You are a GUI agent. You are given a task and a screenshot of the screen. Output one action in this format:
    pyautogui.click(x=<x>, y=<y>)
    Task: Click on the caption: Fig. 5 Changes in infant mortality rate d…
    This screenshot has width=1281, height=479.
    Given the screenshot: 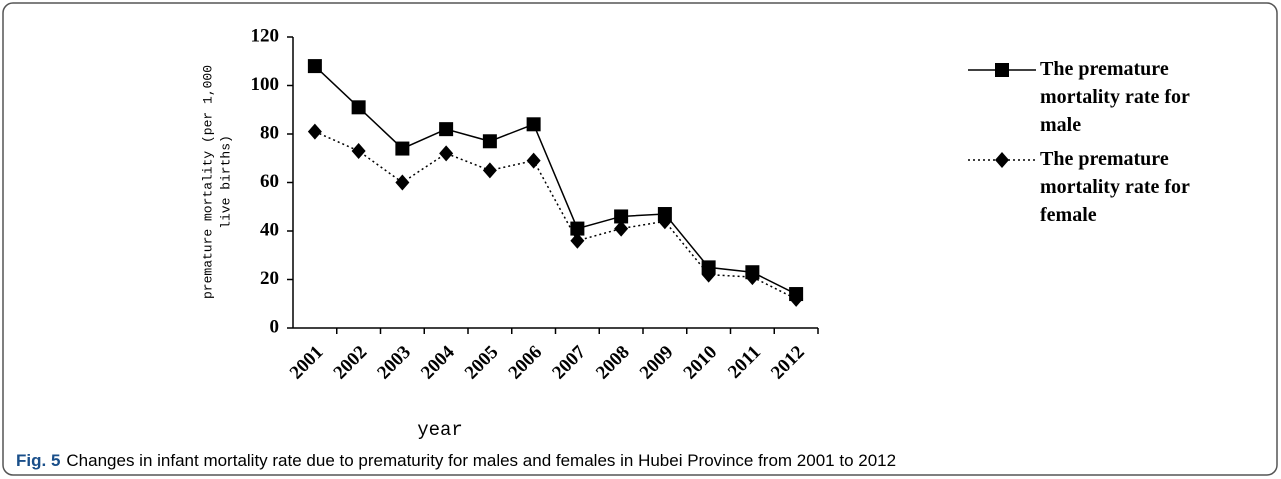 What is the action you would take?
    pyautogui.click(x=456, y=460)
    